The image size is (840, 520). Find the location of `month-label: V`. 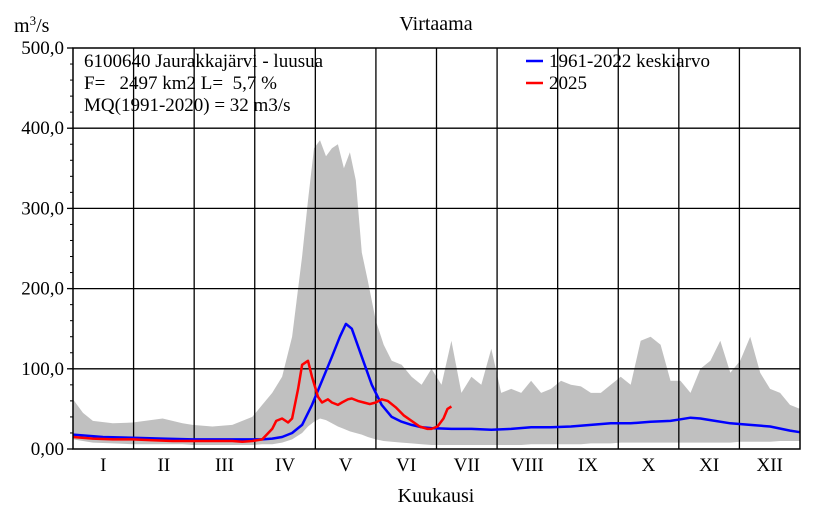

month-label: V is located at coordinates (346, 465).